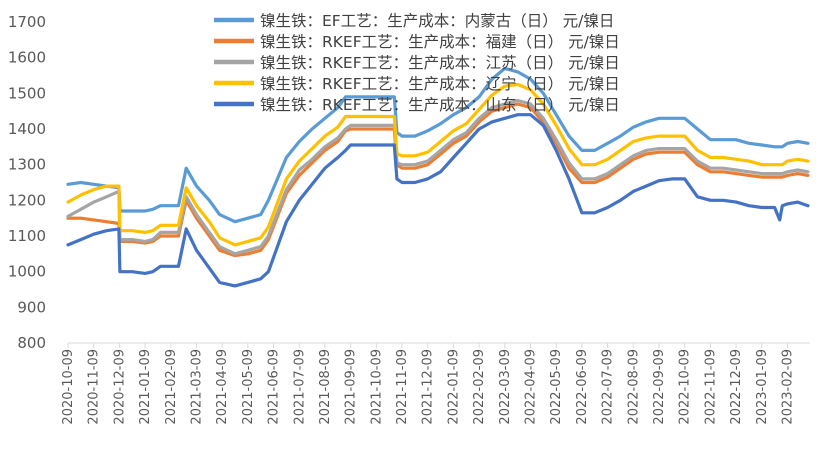 The height and width of the screenshot is (456, 831). What do you see at coordinates (94, 387) in the screenshot?
I see `x-tick-label: 2020-11-09` at bounding box center [94, 387].